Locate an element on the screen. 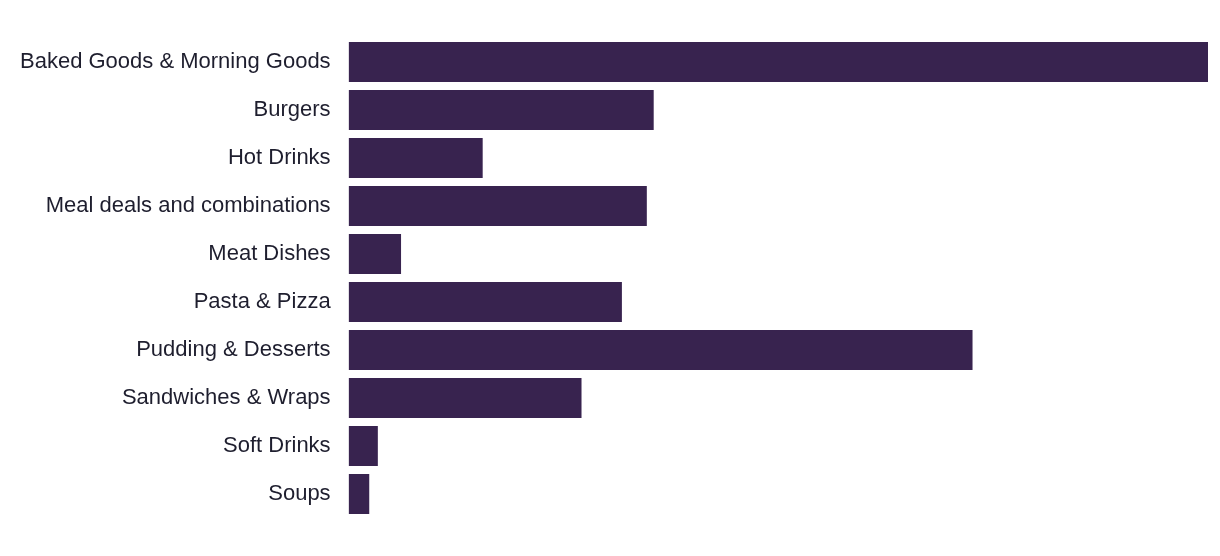 Image resolution: width=1220 pixels, height=556 pixels. y-tick-label: Meal deals and combinations is located at coordinates (188, 205).